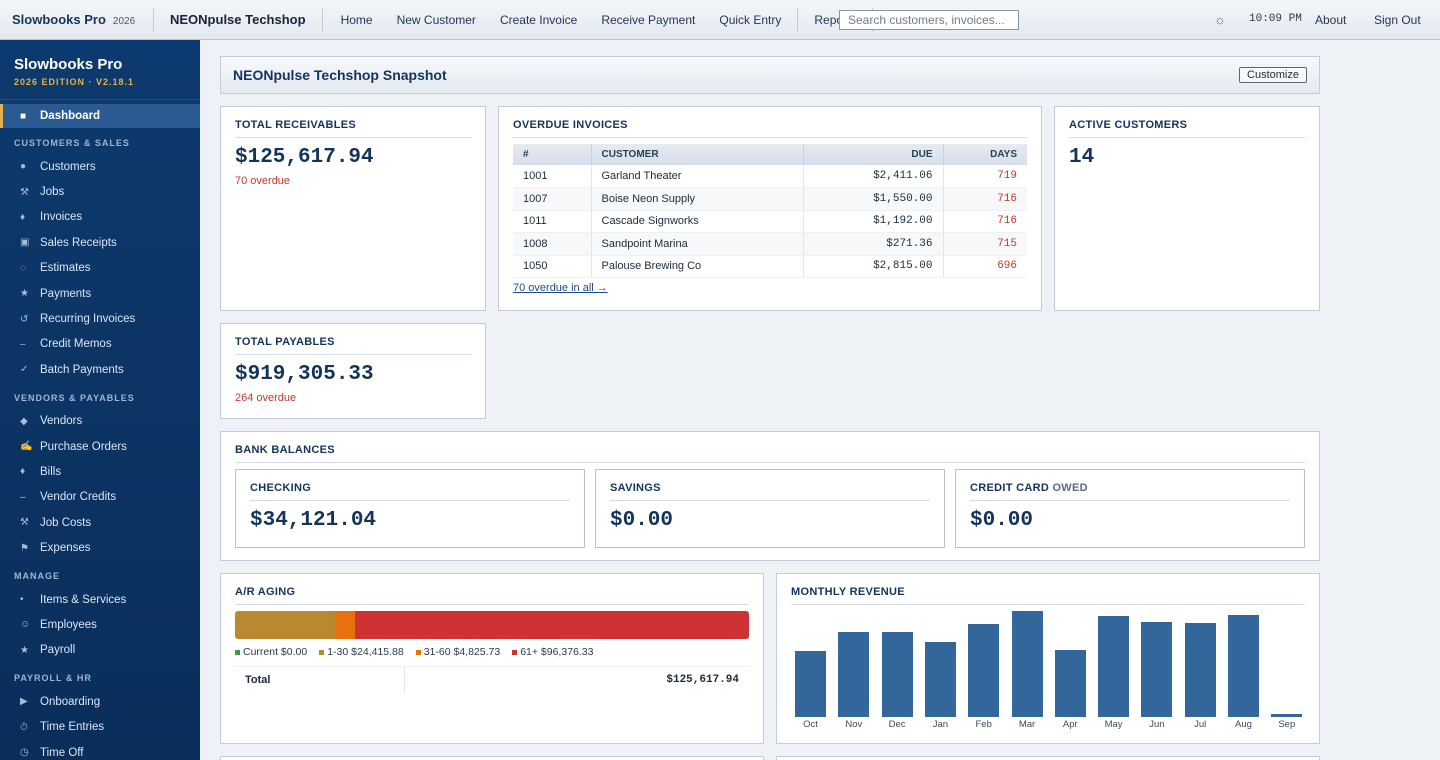  I want to click on nav-quick-entry: Quick Entry, so click(750, 19).